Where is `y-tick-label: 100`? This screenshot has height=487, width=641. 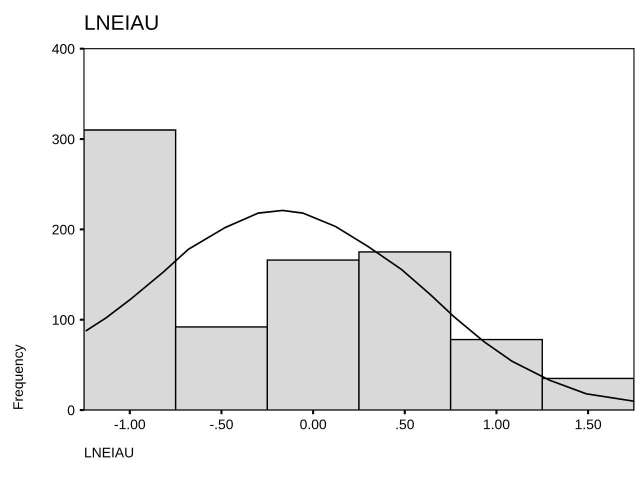
y-tick-label: 100 is located at coordinates (63, 320).